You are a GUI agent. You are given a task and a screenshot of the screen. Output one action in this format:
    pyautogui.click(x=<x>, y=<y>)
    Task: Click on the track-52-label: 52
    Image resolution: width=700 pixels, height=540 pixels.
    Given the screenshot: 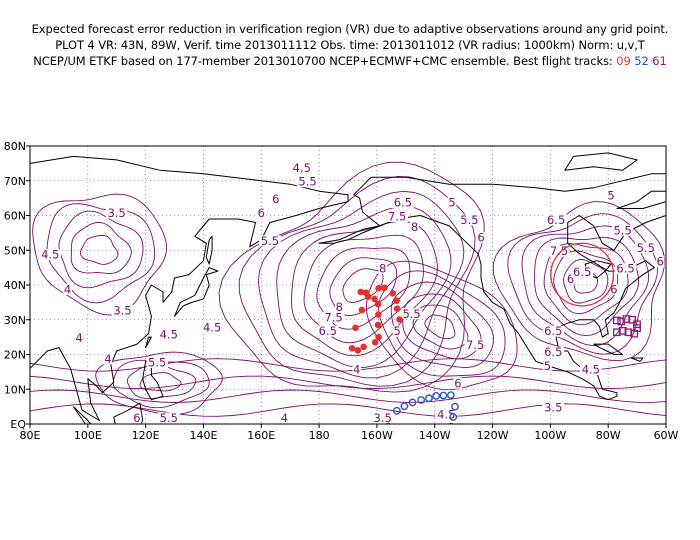 What is the action you would take?
    pyautogui.click(x=641, y=61)
    